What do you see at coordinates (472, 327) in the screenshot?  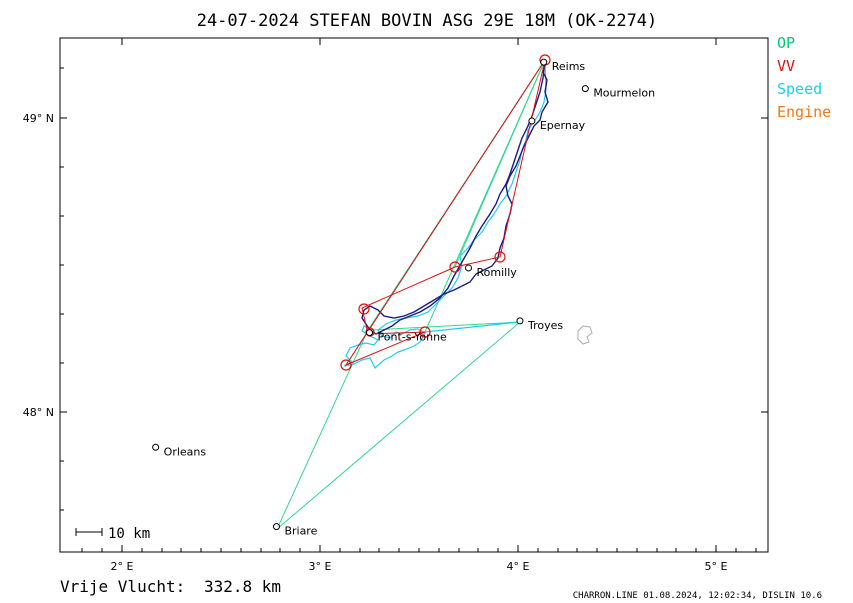 I see `speed-track-short` at bounding box center [472, 327].